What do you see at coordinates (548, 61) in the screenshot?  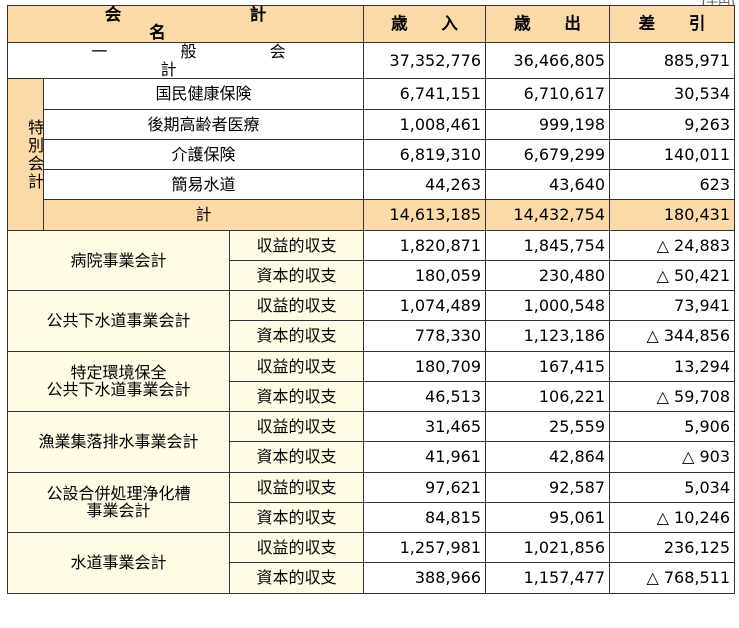 I see `general-expenditure: 36,466,805` at bounding box center [548, 61].